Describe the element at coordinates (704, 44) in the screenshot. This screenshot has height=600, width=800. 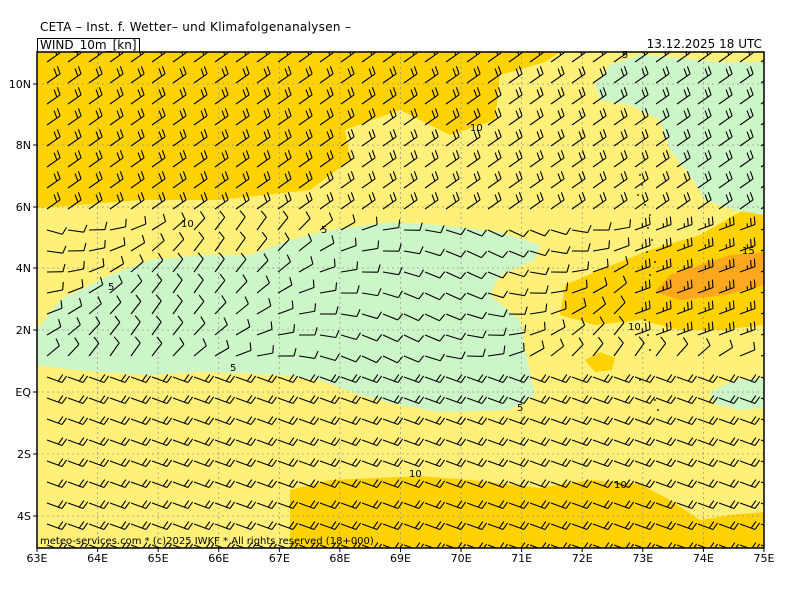
I see `valid-time: 13.12.2025 18 UTC` at that location.